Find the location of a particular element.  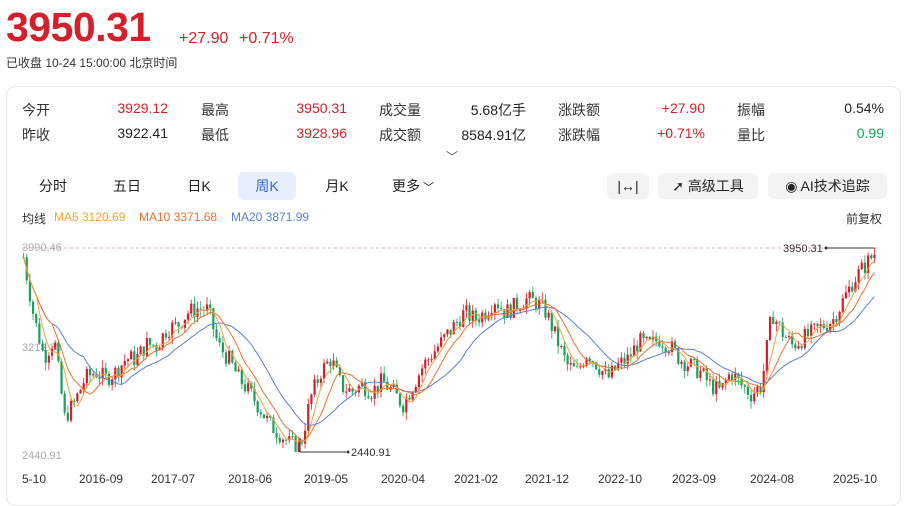

advanced-tools-button: ➚ 高级工具 is located at coordinates (708, 186).